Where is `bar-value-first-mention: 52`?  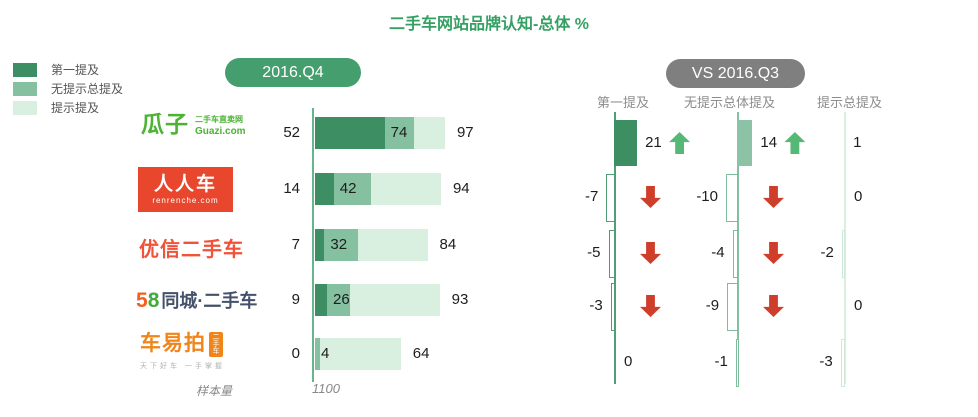
bar-value-first-mention: 52 is located at coordinates (291, 132).